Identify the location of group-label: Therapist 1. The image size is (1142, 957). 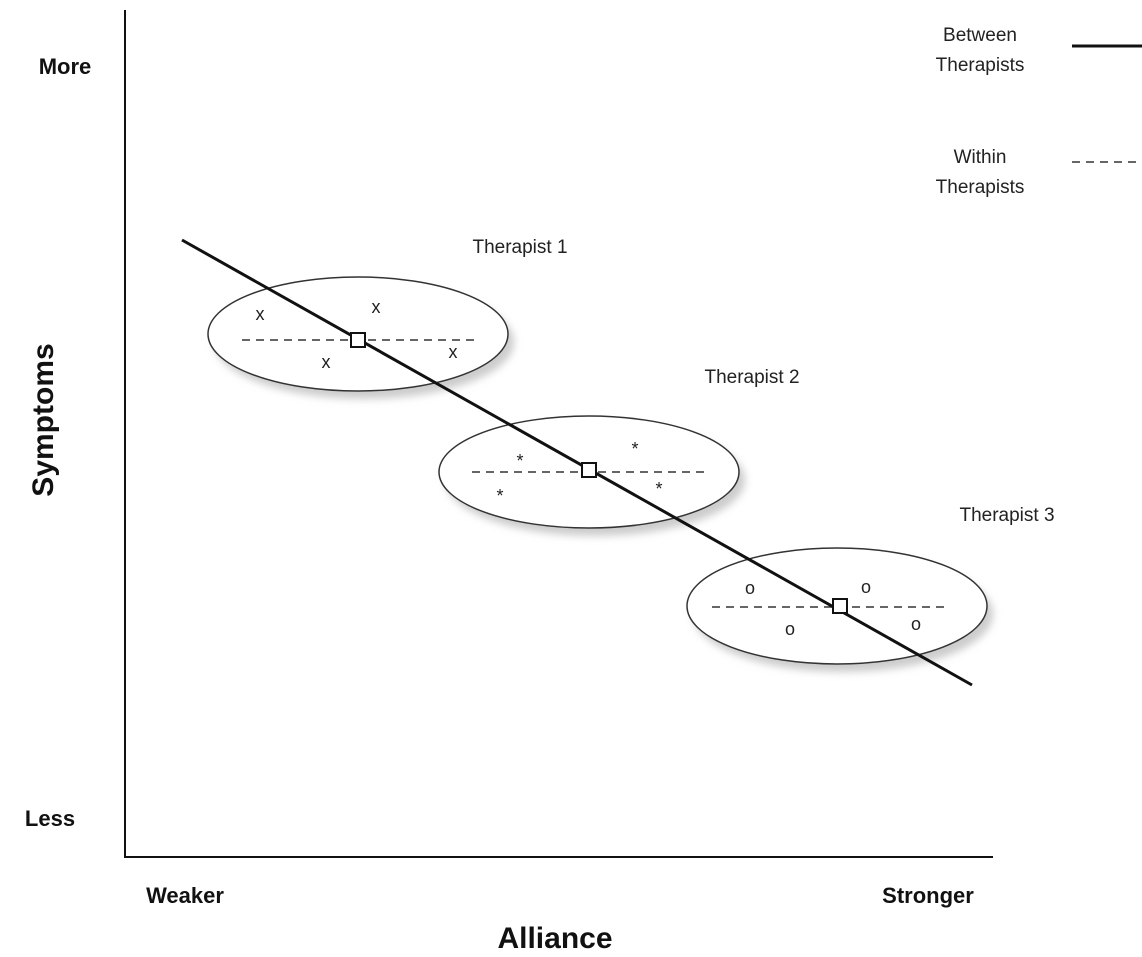
(519, 247).